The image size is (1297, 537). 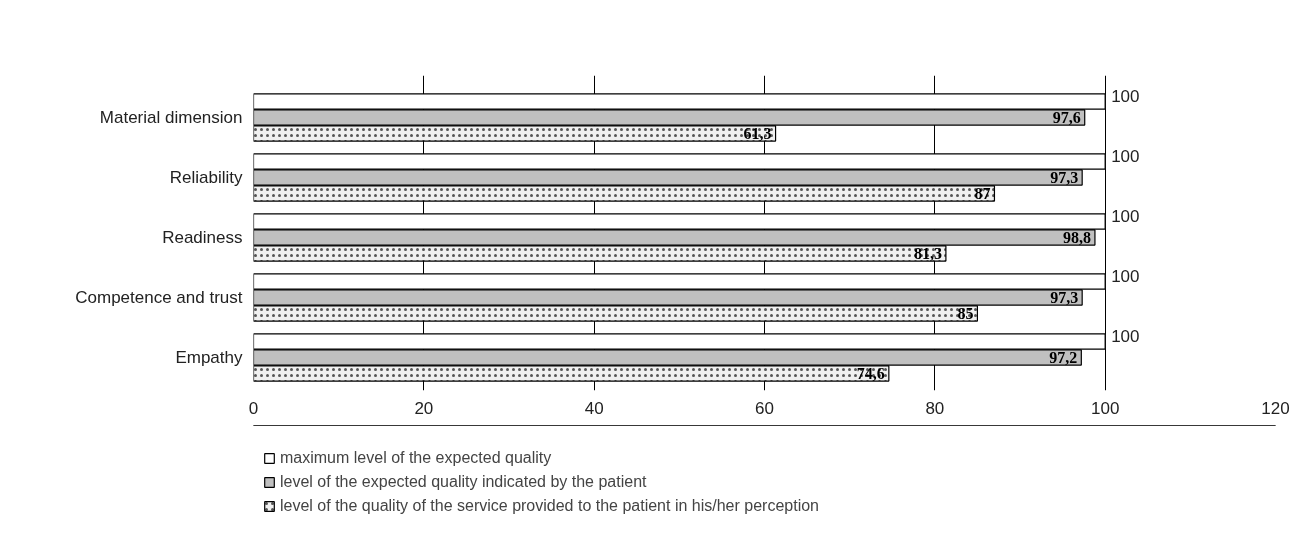 I want to click on y-tick-label: Empathy, so click(x=209, y=357).